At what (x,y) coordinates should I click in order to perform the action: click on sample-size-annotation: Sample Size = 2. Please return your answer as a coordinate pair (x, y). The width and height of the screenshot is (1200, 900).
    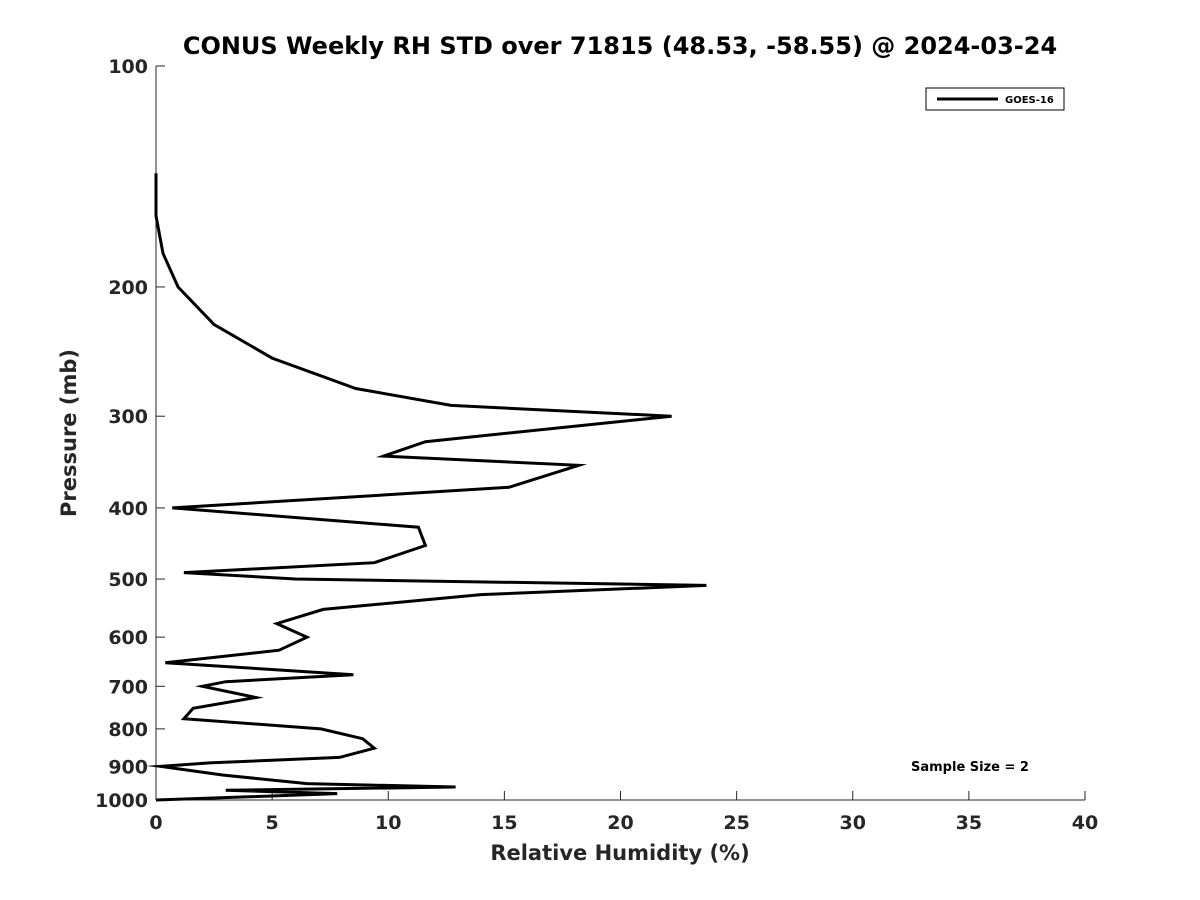
    Looking at the image, I should click on (970, 767).